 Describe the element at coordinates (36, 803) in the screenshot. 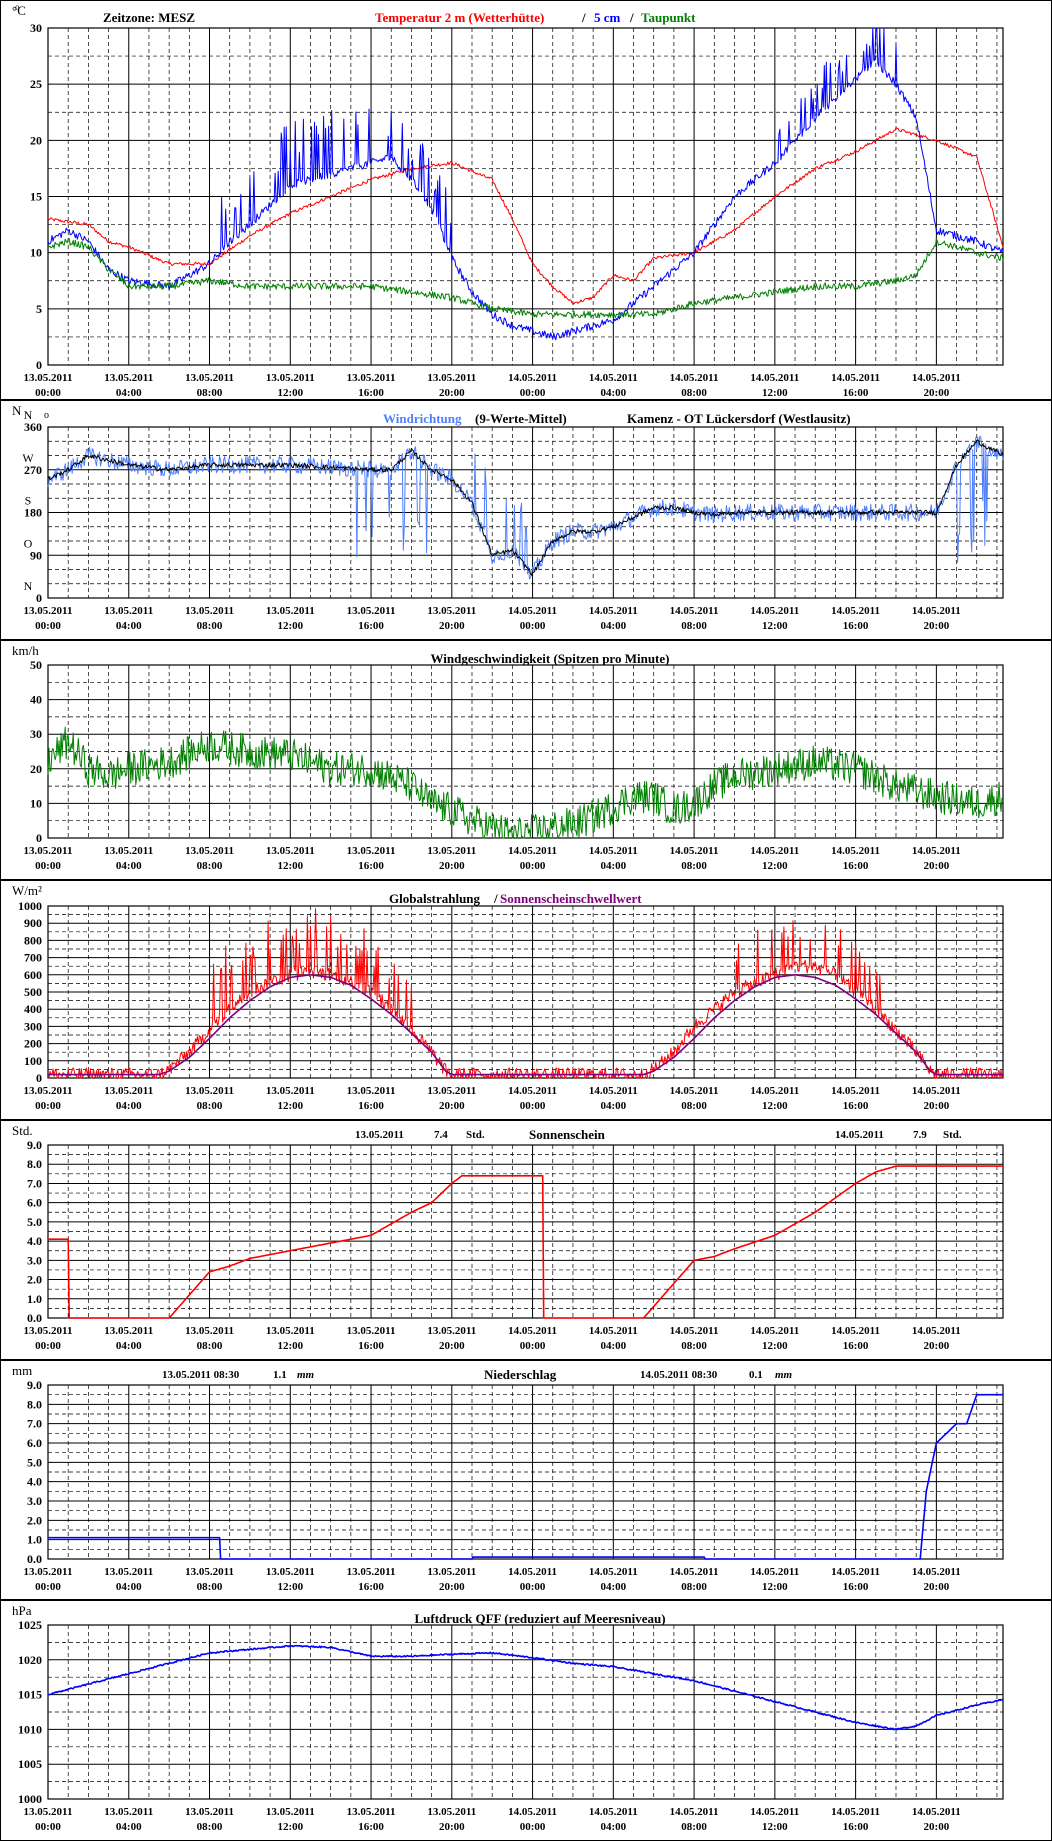

I see `y-tick-label: 10` at that location.